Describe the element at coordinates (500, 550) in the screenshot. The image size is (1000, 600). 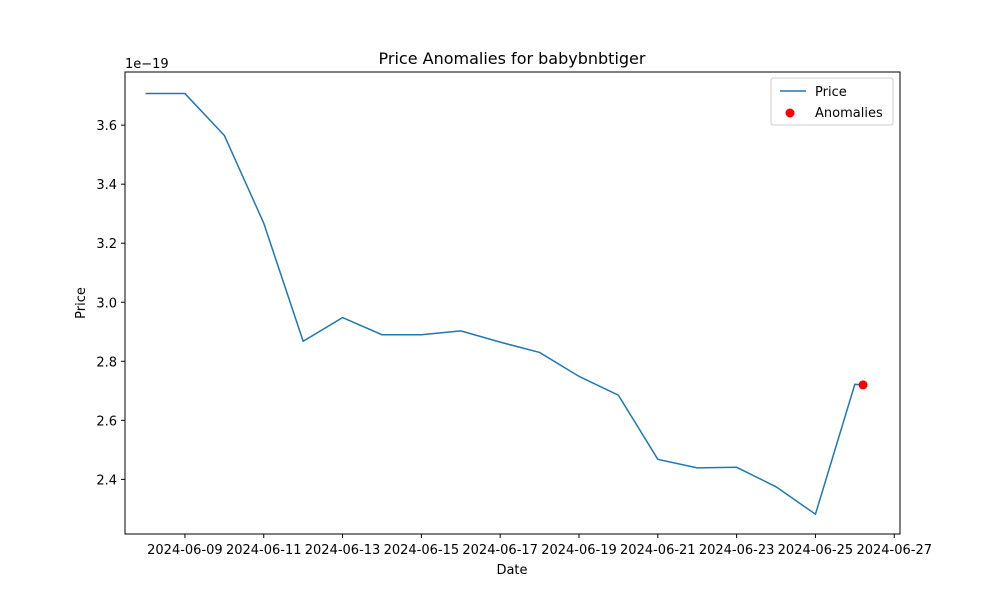
I see `x-tick-label: 2024-06-17` at that location.